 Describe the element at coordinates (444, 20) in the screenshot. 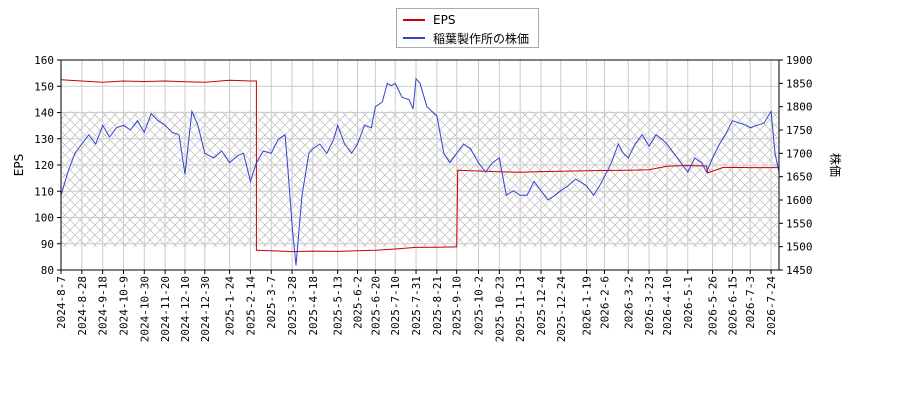

I see `legend-label-eps: EPS` at that location.